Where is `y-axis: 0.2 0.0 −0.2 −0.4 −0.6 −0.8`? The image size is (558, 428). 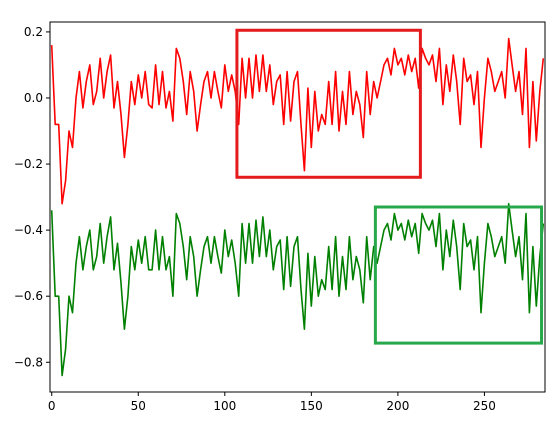
y-axis: 0.2 0.0 −0.2 −0.4 −0.6 −0.8 is located at coordinates (32, 197).